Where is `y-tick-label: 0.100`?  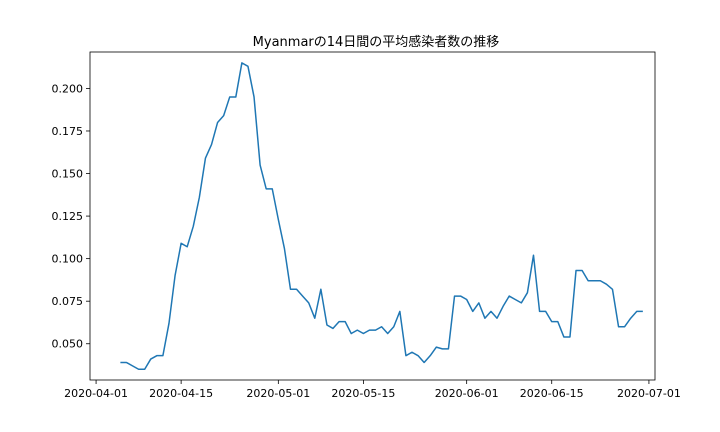 y-tick-label: 0.100 is located at coordinates (68, 259).